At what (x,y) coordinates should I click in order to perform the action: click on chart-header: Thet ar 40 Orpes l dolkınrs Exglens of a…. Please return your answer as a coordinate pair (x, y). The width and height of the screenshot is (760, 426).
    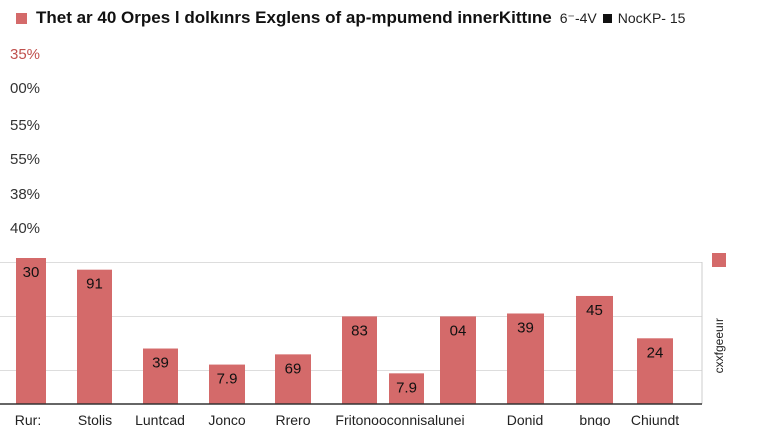
    Looking at the image, I should click on (350, 18).